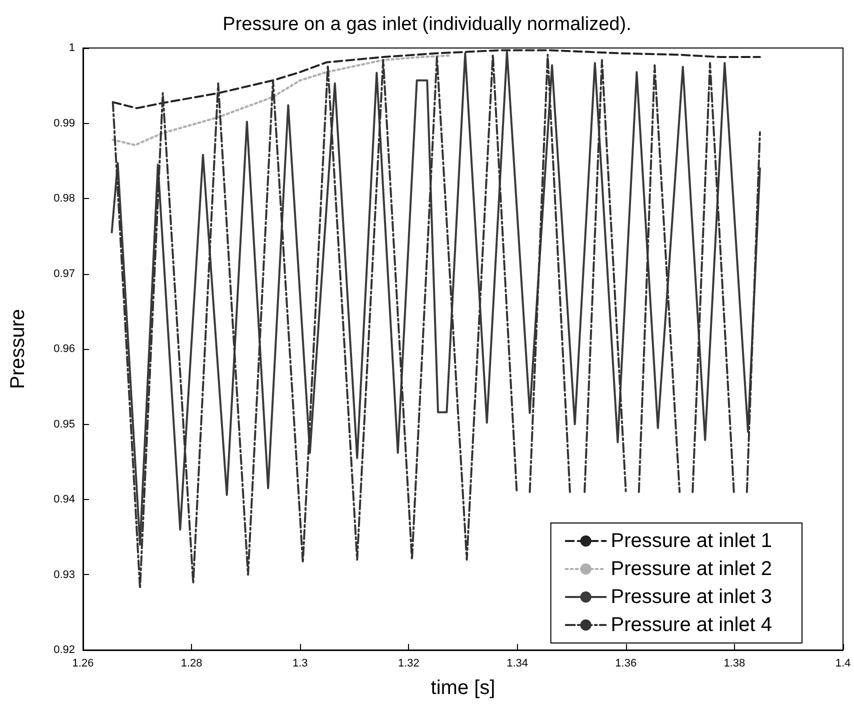 The width and height of the screenshot is (854, 709). Describe the element at coordinates (64, 123) in the screenshot. I see `y-tick-label: 0.99` at that location.